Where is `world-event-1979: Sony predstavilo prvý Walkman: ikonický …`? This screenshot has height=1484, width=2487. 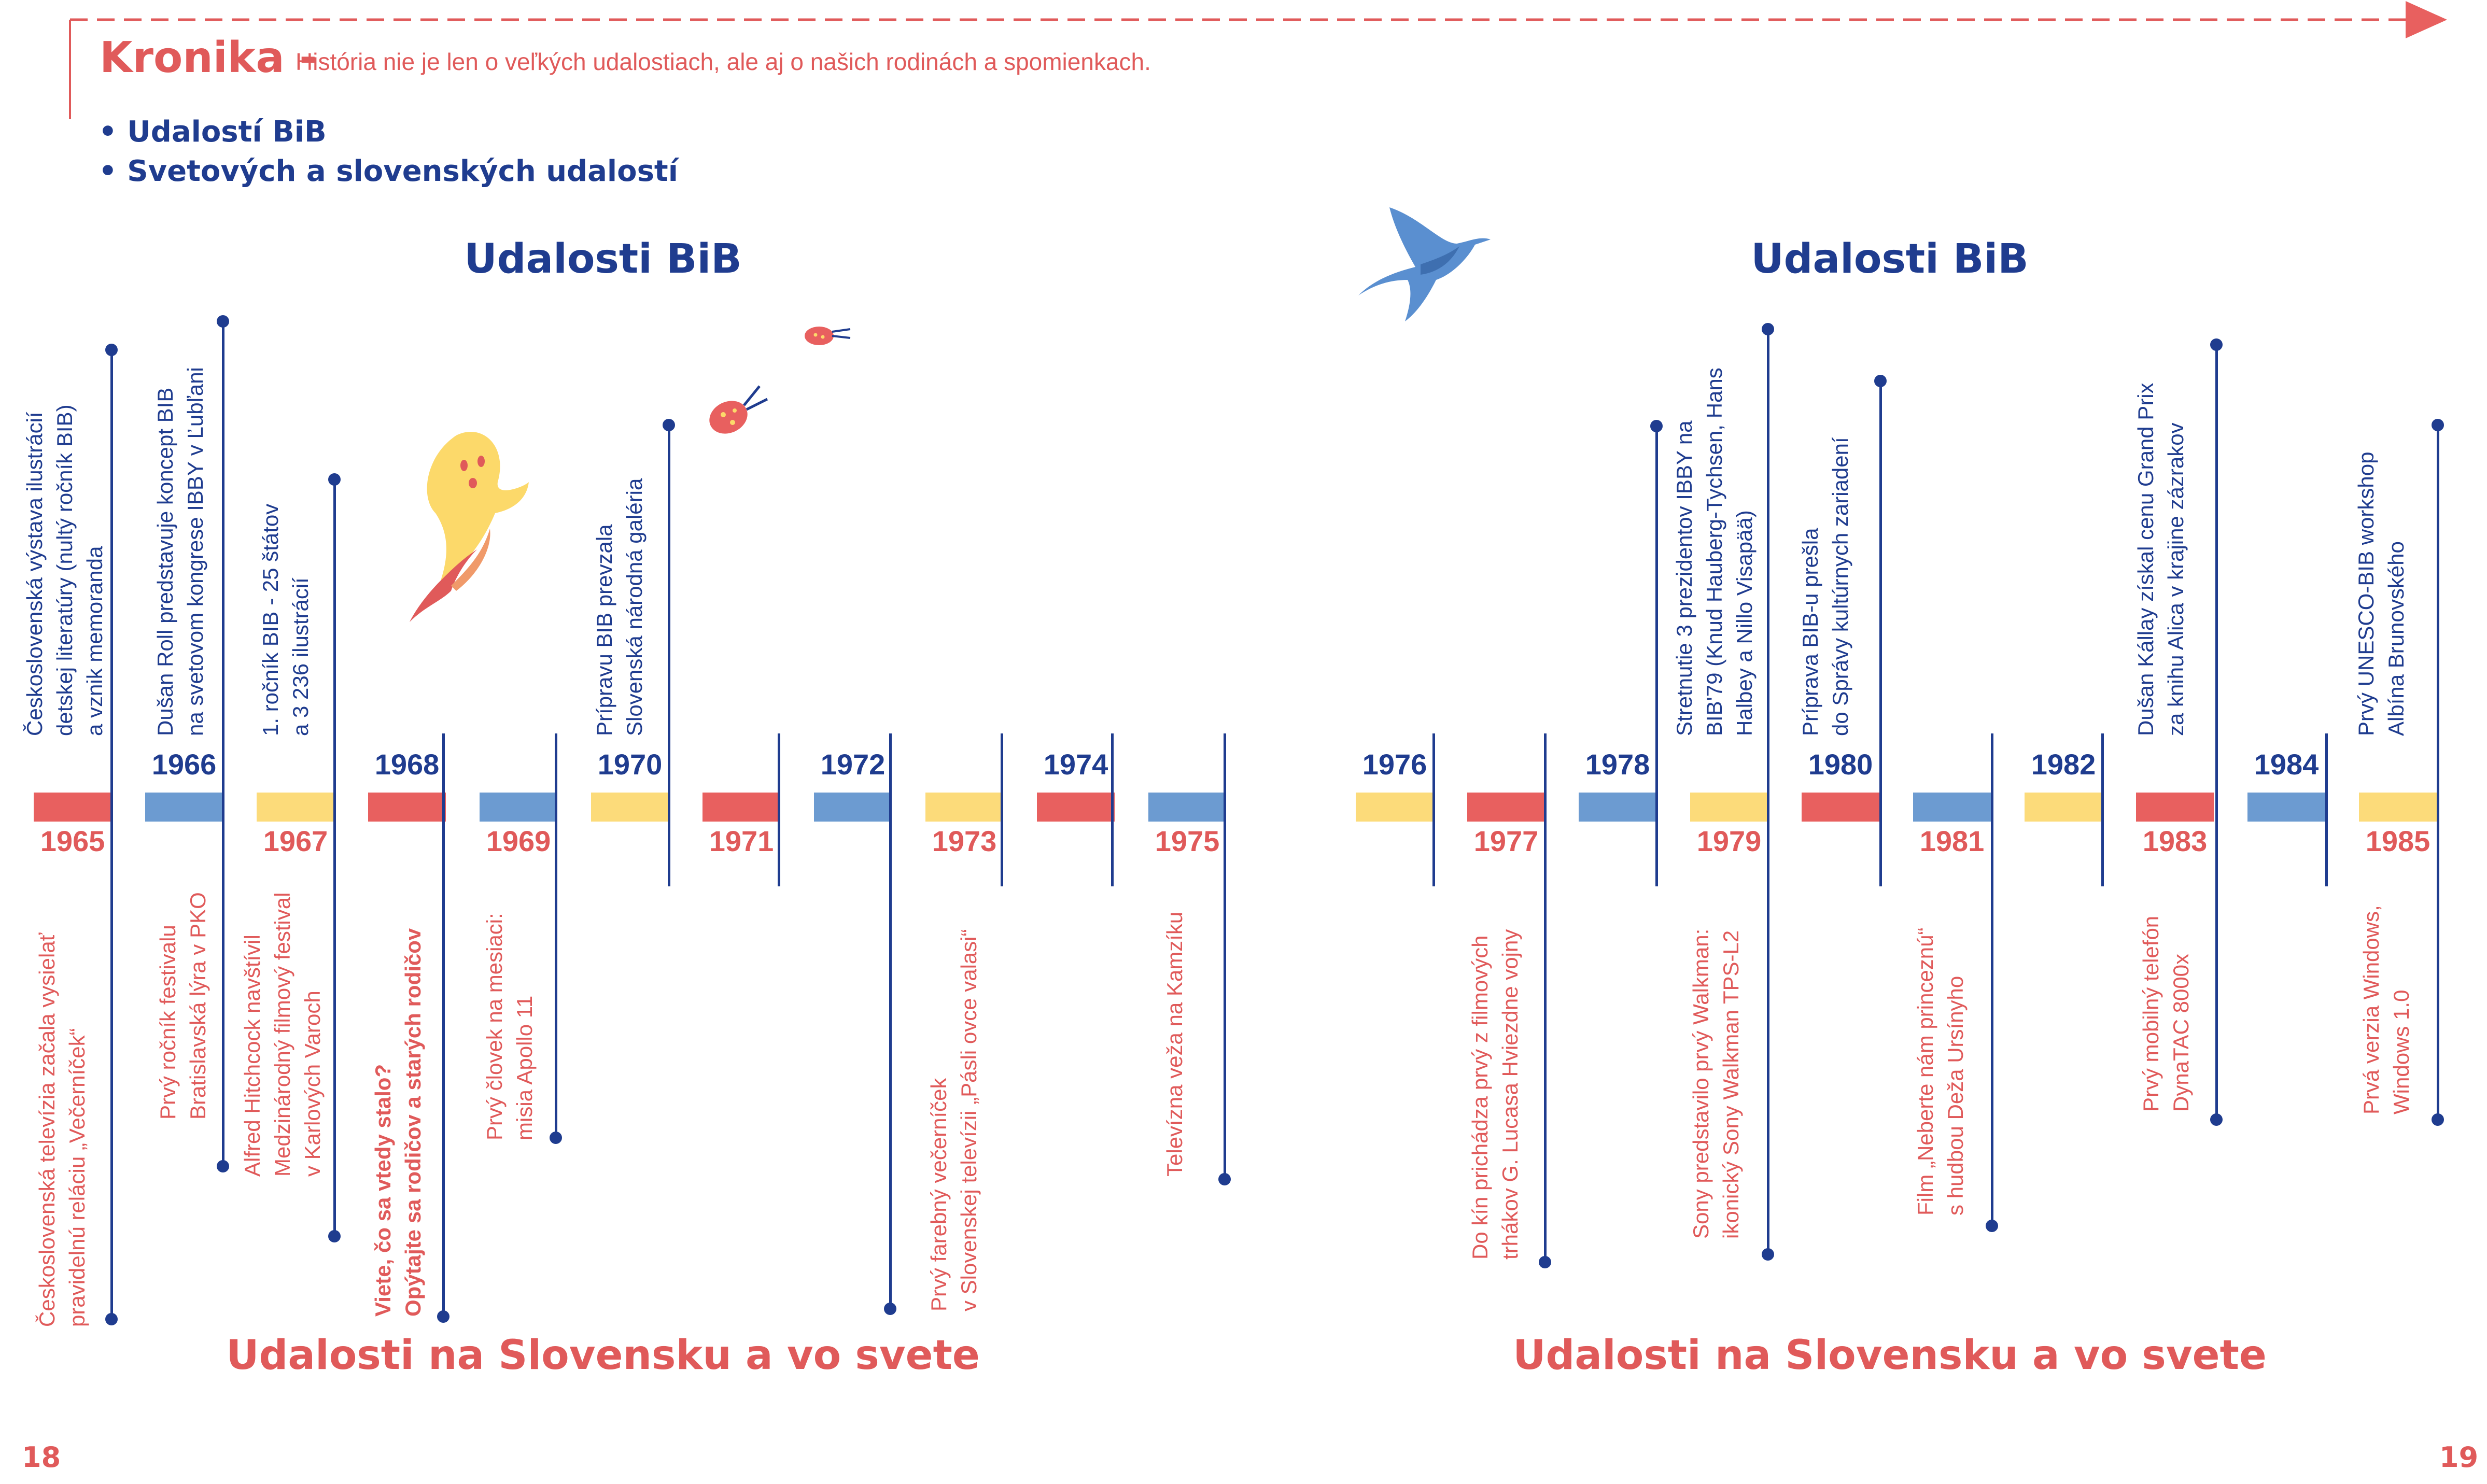 world-event-1979: Sony predstavilo prvý Walkman: ikonický … is located at coordinates (1716, 1083).